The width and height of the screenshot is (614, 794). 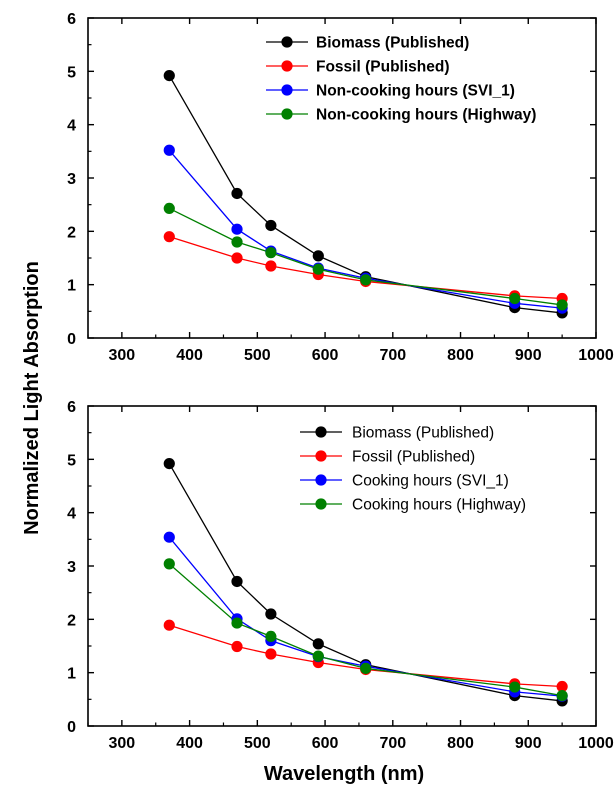 What do you see at coordinates (415, 91) in the screenshot?
I see `legend-label: Non-cooking hours (SVI_1)` at bounding box center [415, 91].